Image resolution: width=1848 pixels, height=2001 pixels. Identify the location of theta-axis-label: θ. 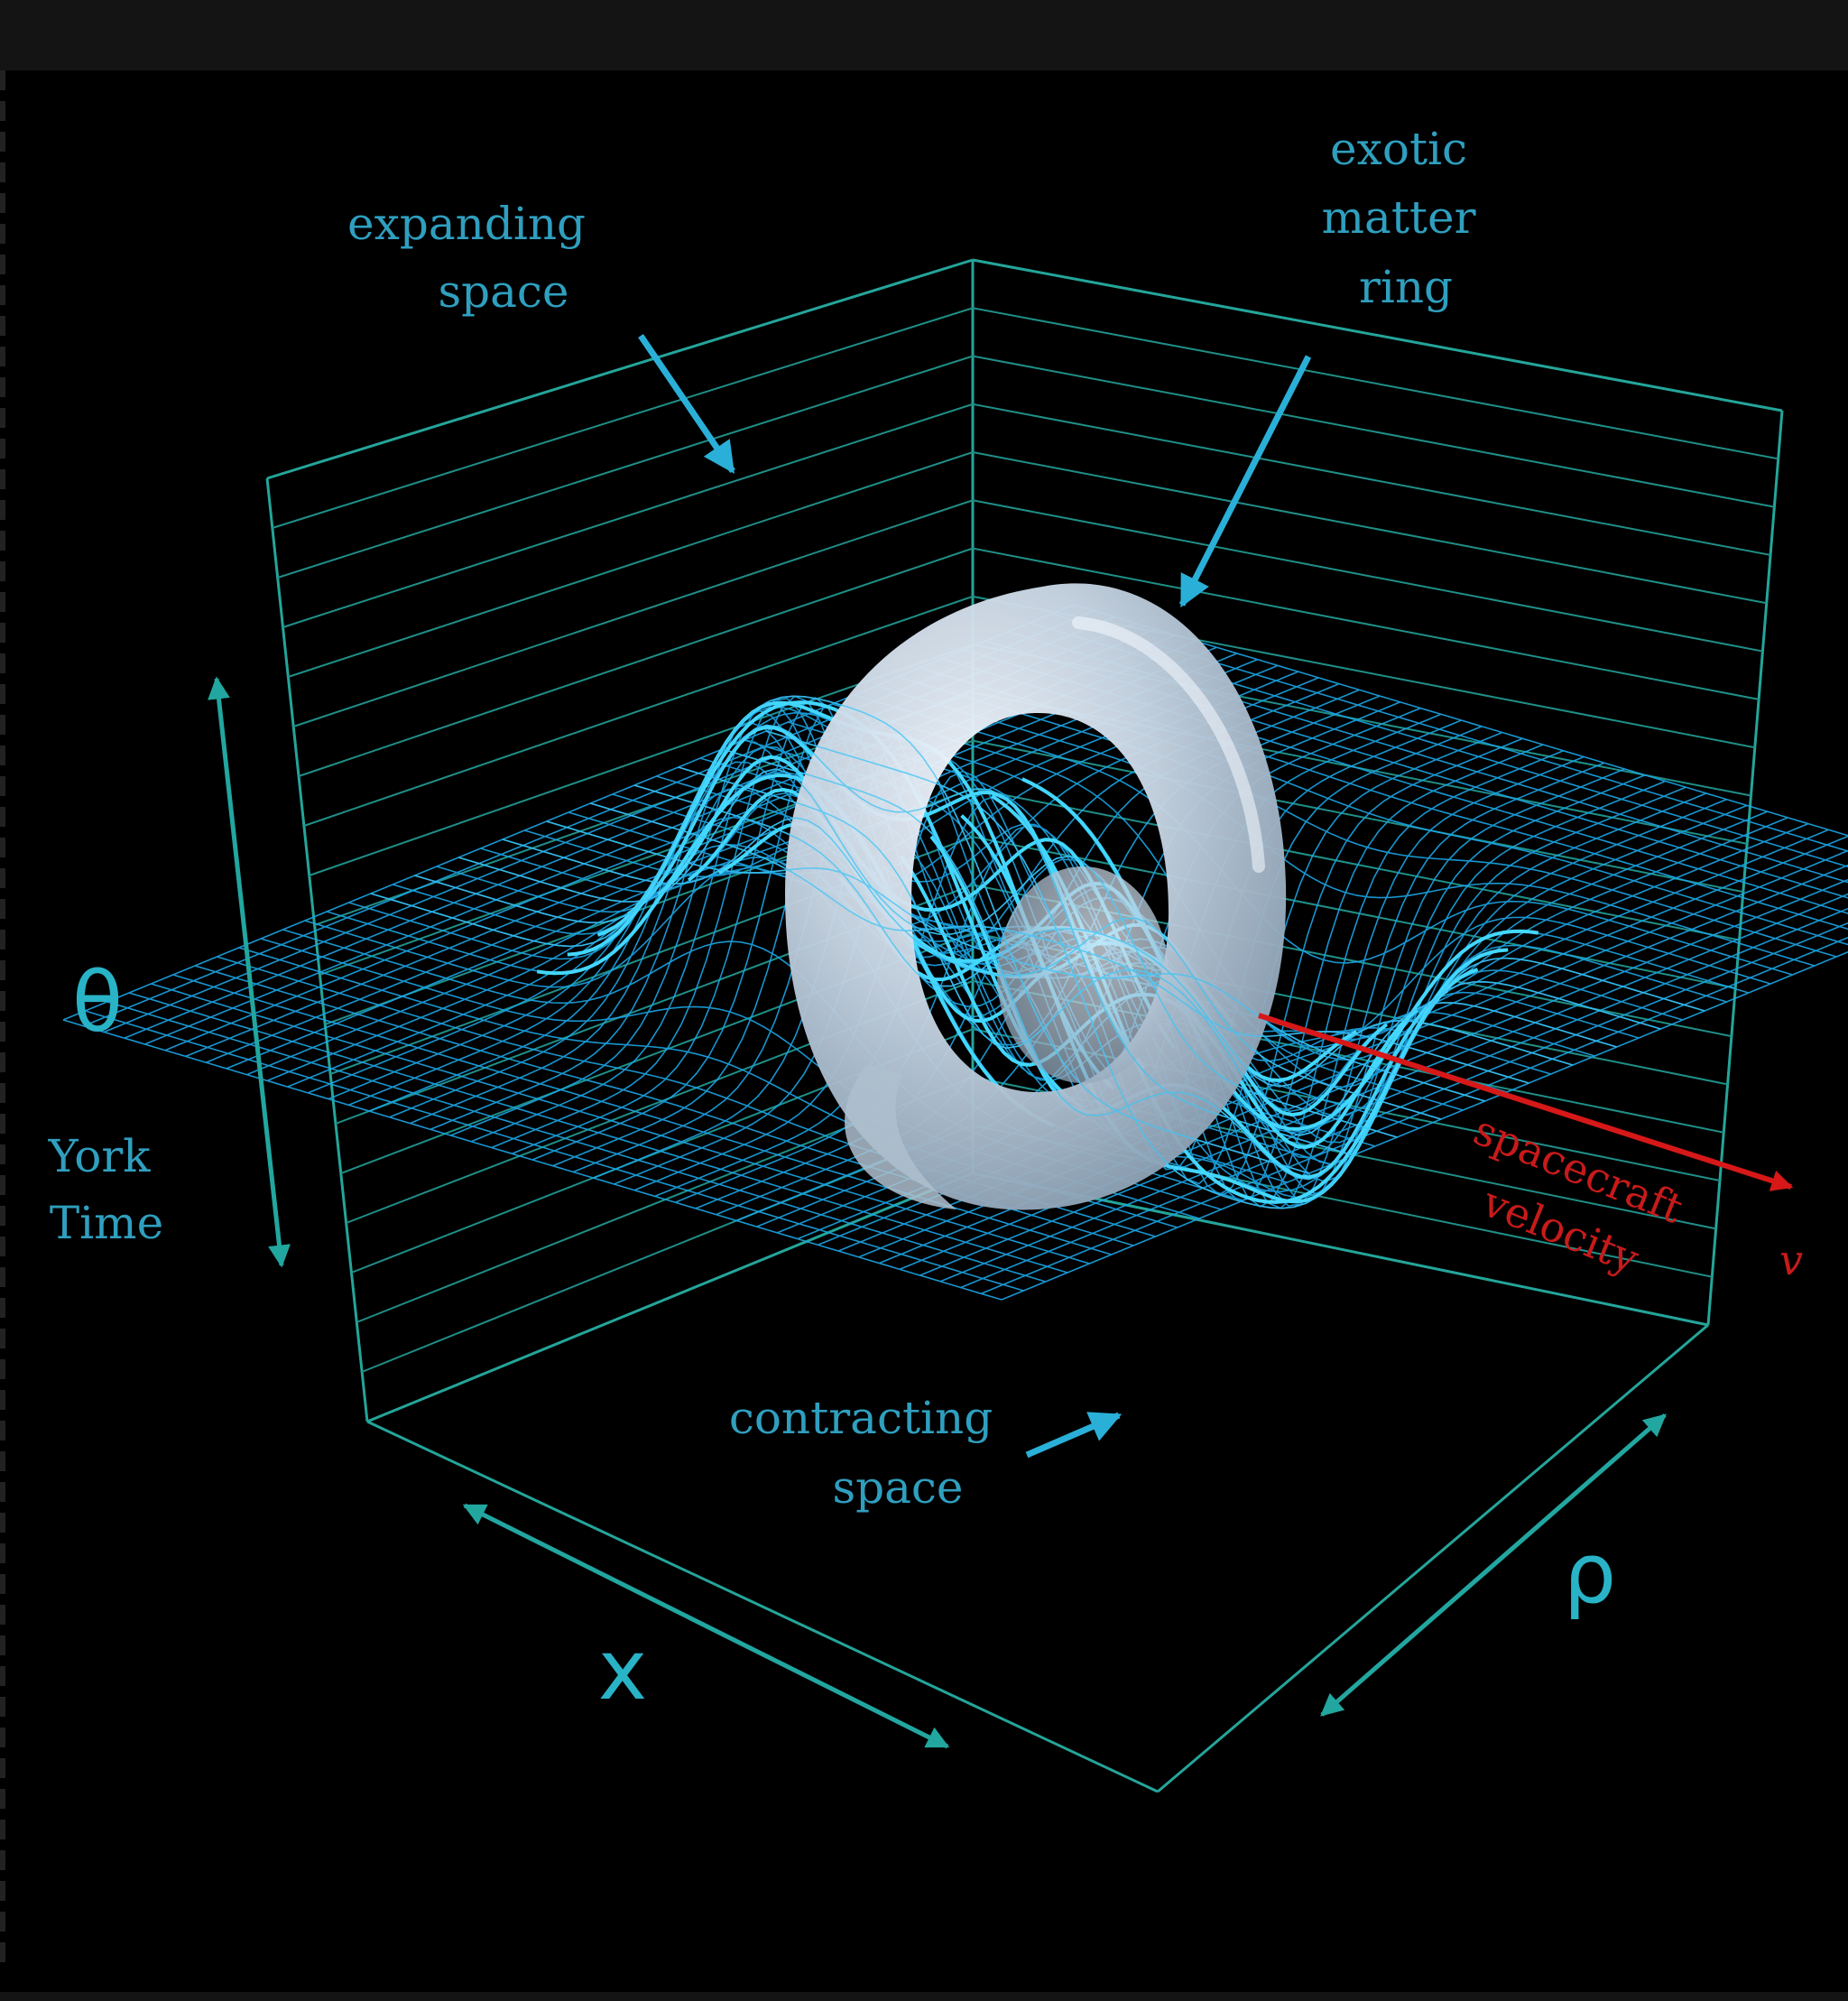
(97, 1002).